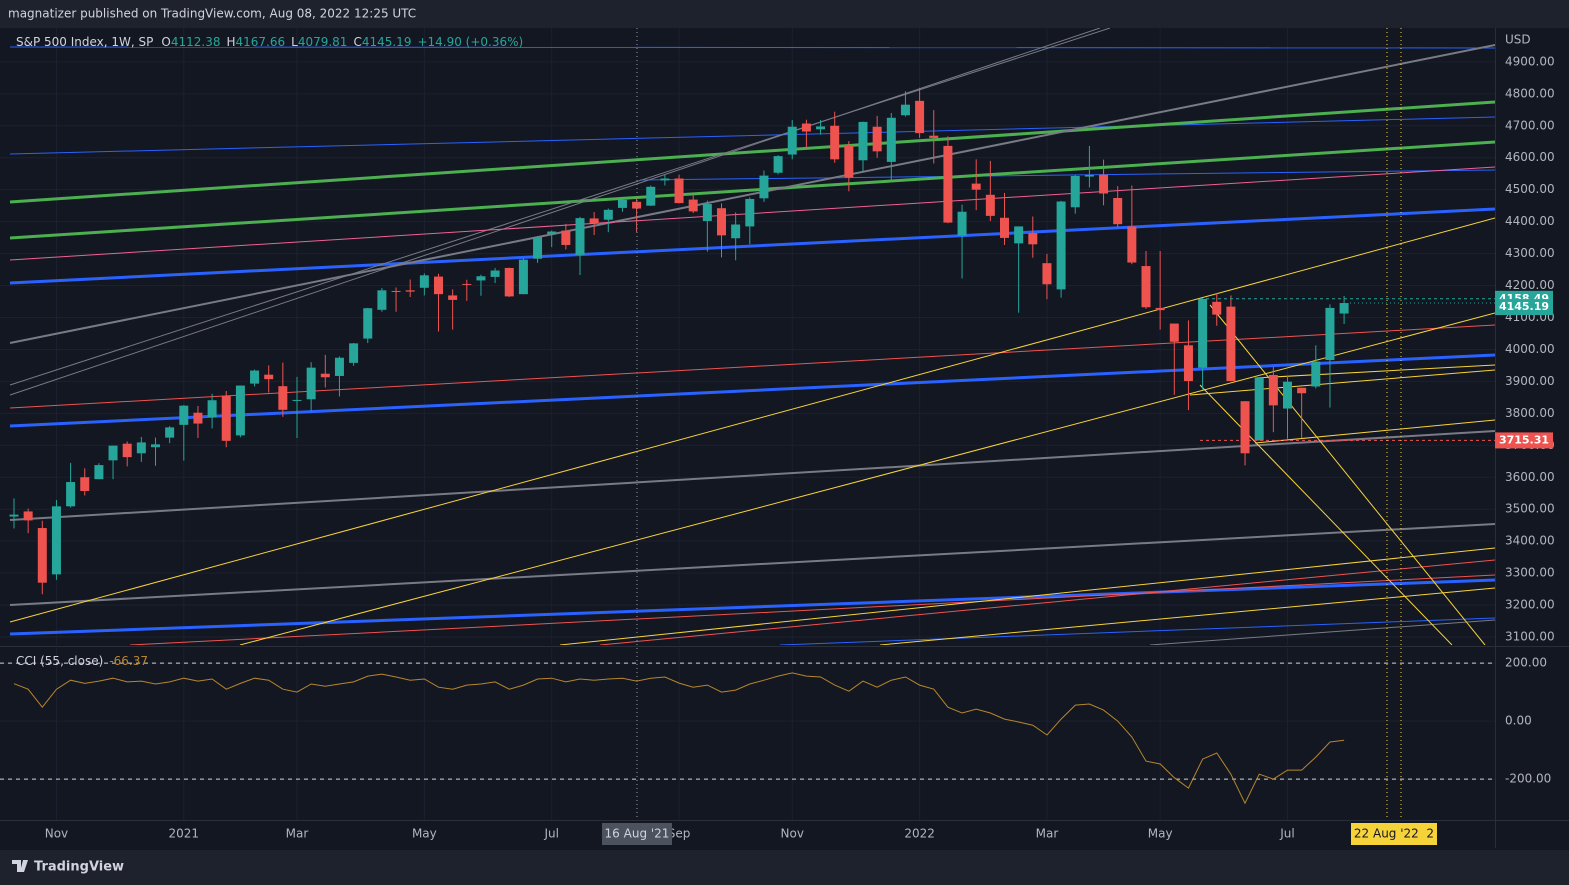 This screenshot has width=1569, height=885. I want to click on price-tag-label: 3715.31, so click(1524, 439).